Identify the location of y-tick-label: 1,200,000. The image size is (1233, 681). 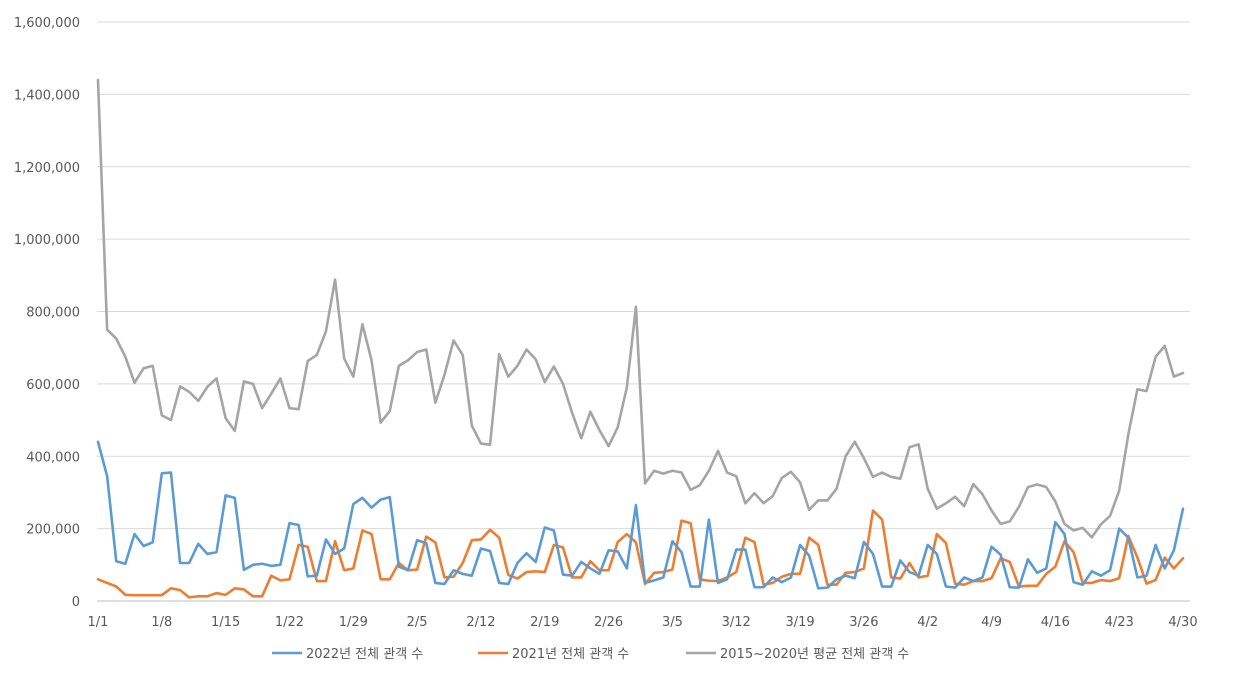
(47, 168).